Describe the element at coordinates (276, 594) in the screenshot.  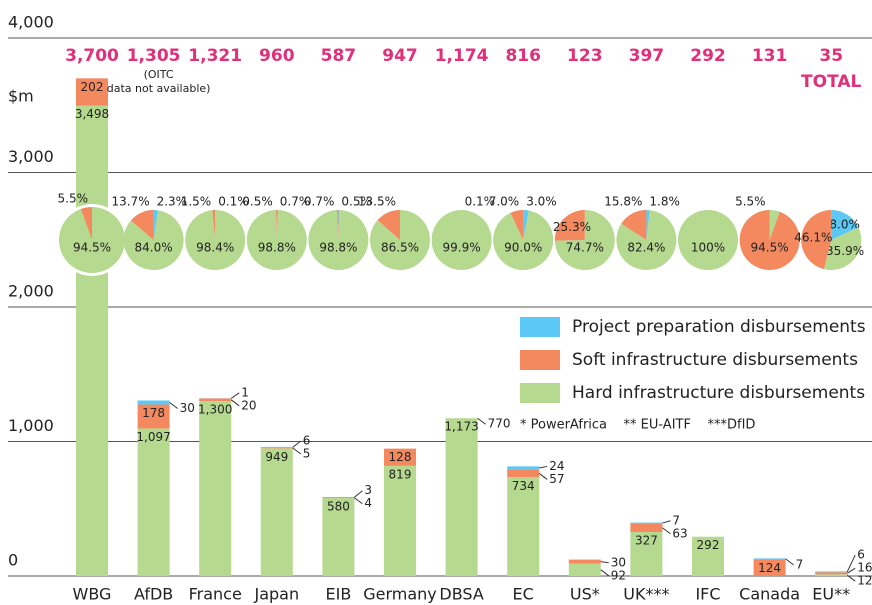
I see `x-tick-label: Japan` at that location.